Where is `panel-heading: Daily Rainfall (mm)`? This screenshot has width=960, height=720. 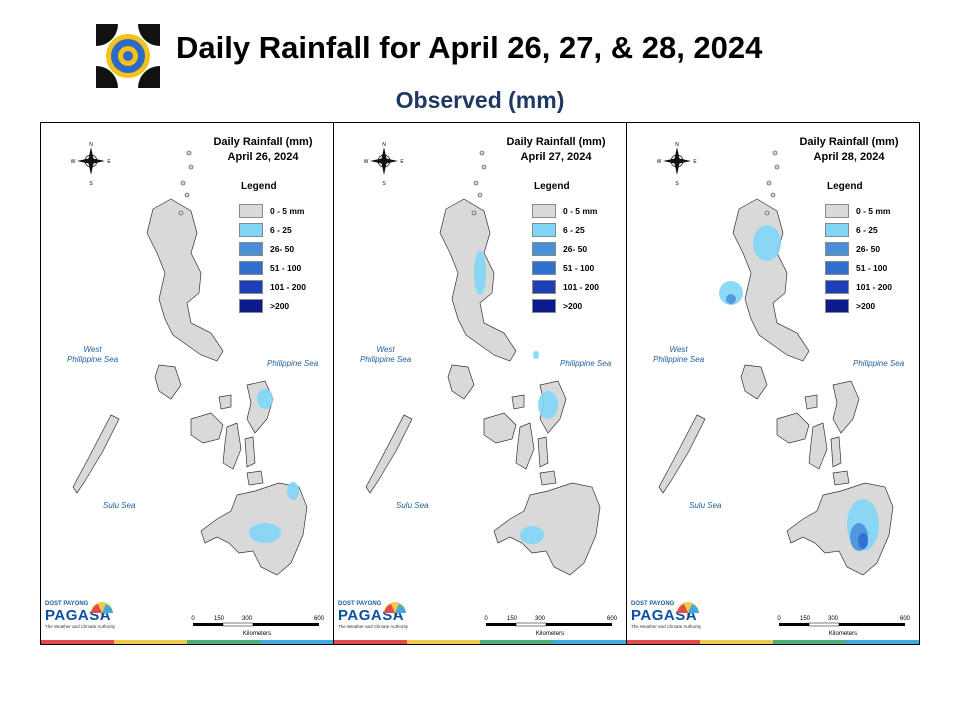 panel-heading: Daily Rainfall (mm) is located at coordinates (556, 142).